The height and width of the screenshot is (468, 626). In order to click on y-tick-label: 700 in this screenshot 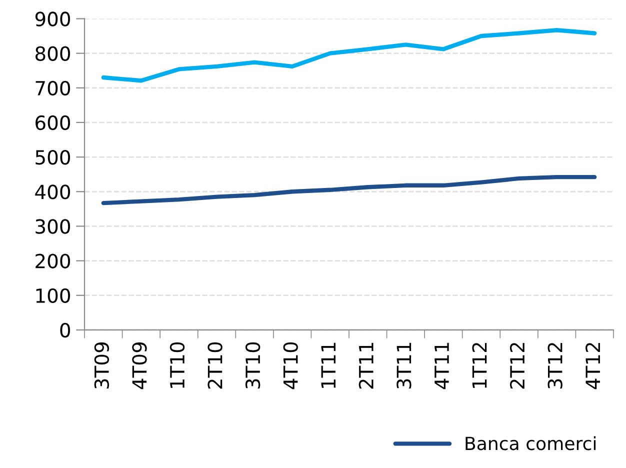, I will do `click(53, 88)`.